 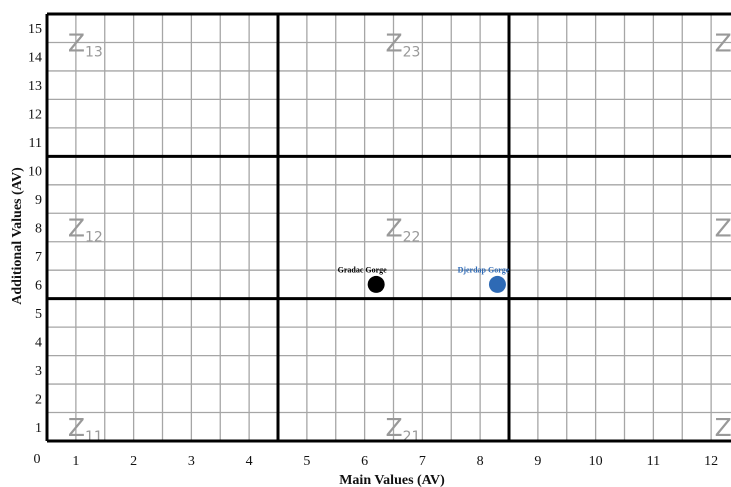 What do you see at coordinates (38, 342) in the screenshot?
I see `y-tick-label: 4` at bounding box center [38, 342].